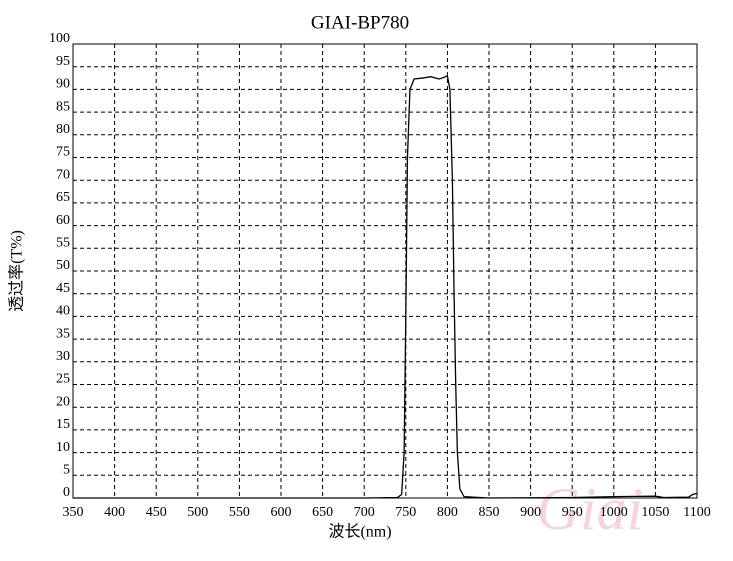  What do you see at coordinates (63, 333) in the screenshot?
I see `y-tick-label: 35` at bounding box center [63, 333].